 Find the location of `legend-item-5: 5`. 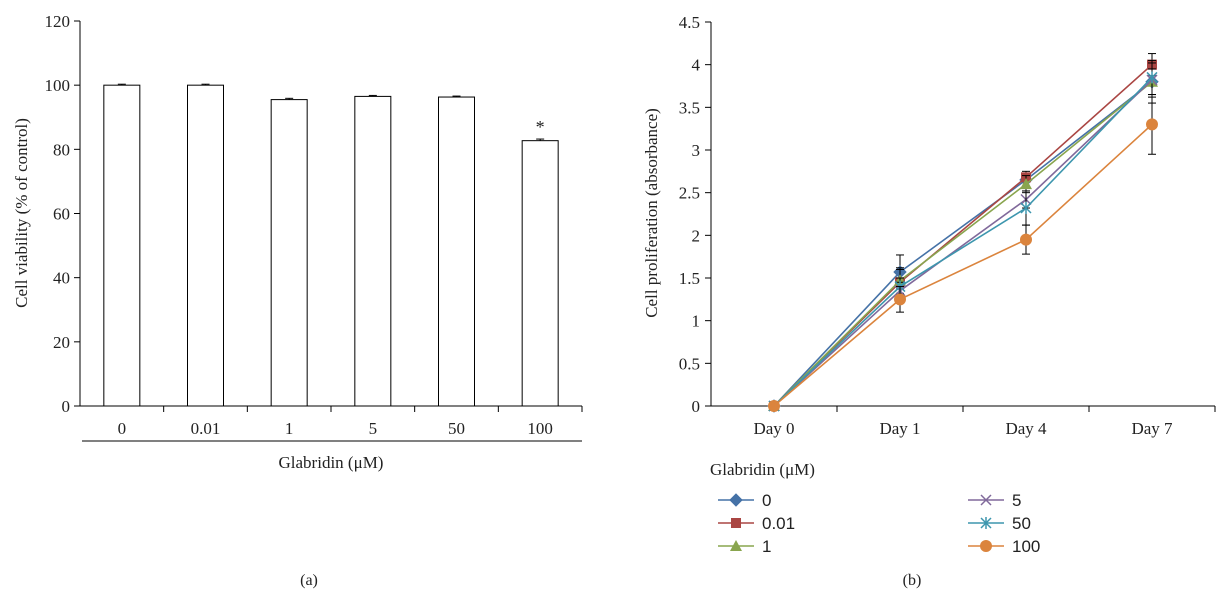

legend-item-5: 5 is located at coordinates (994, 500).